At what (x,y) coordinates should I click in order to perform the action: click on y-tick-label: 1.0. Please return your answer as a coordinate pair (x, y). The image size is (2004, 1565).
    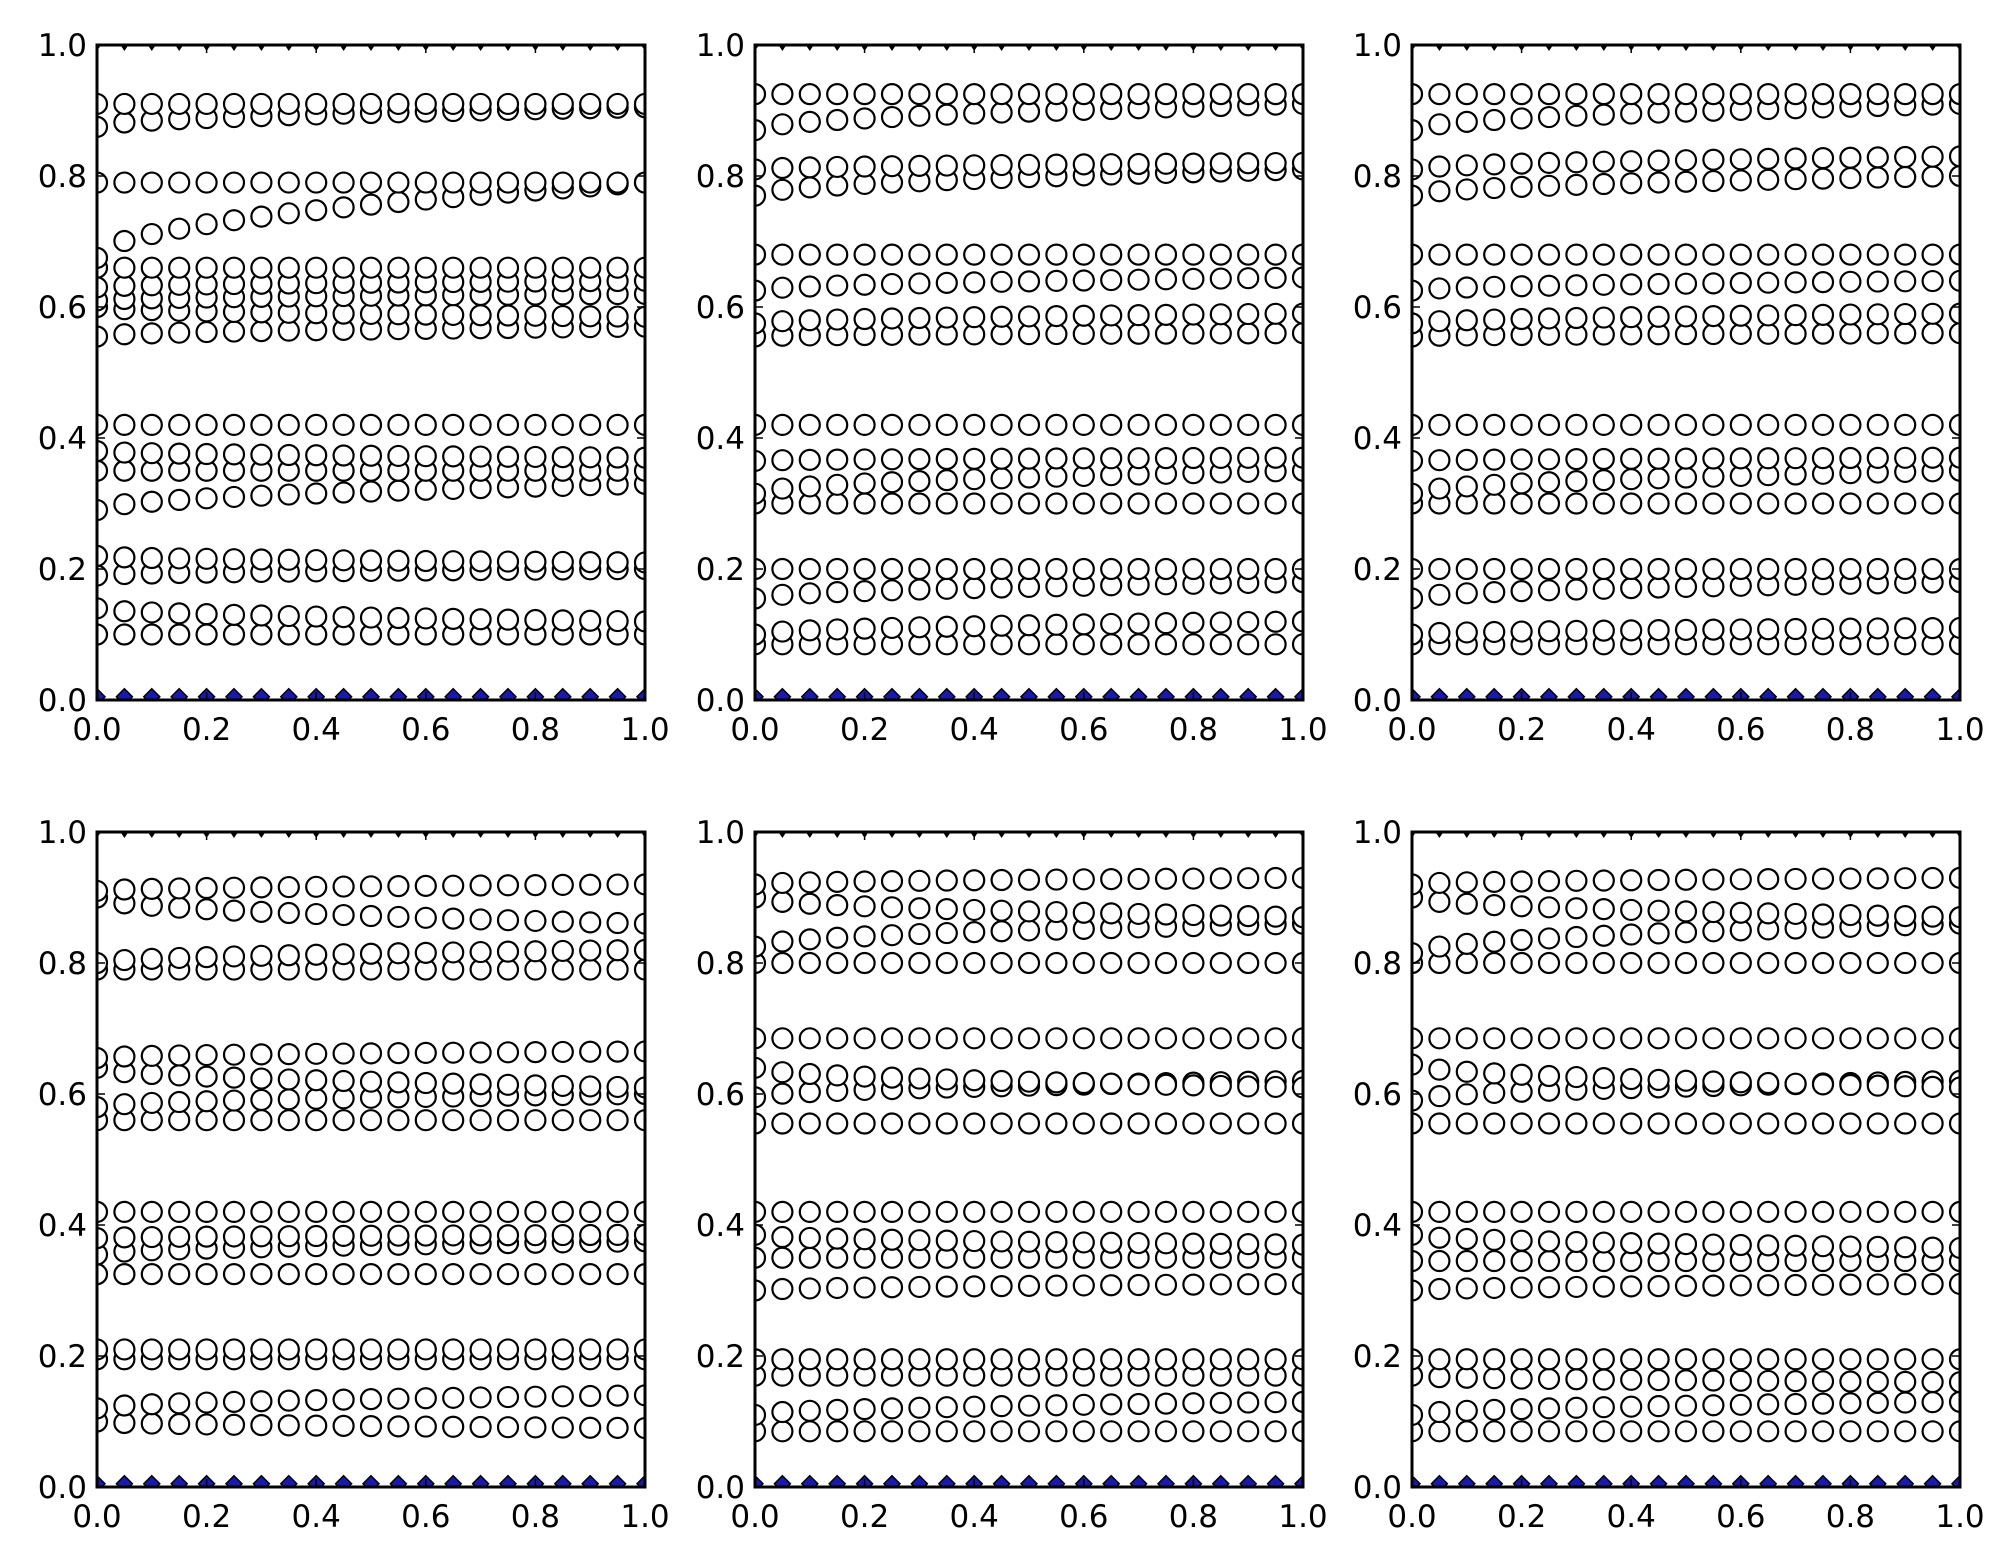
    Looking at the image, I should click on (720, 833).